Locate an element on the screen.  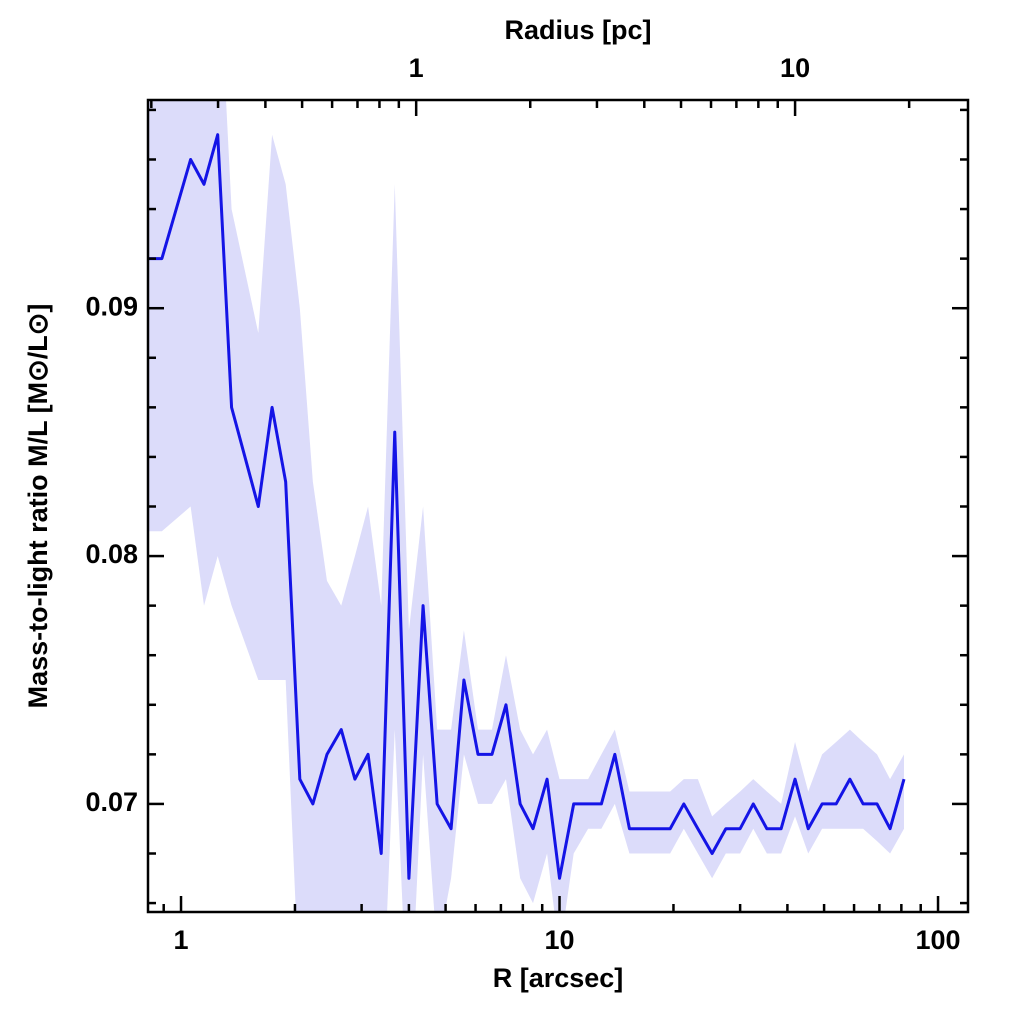
x-tick-label: 100 is located at coordinates (937, 940).